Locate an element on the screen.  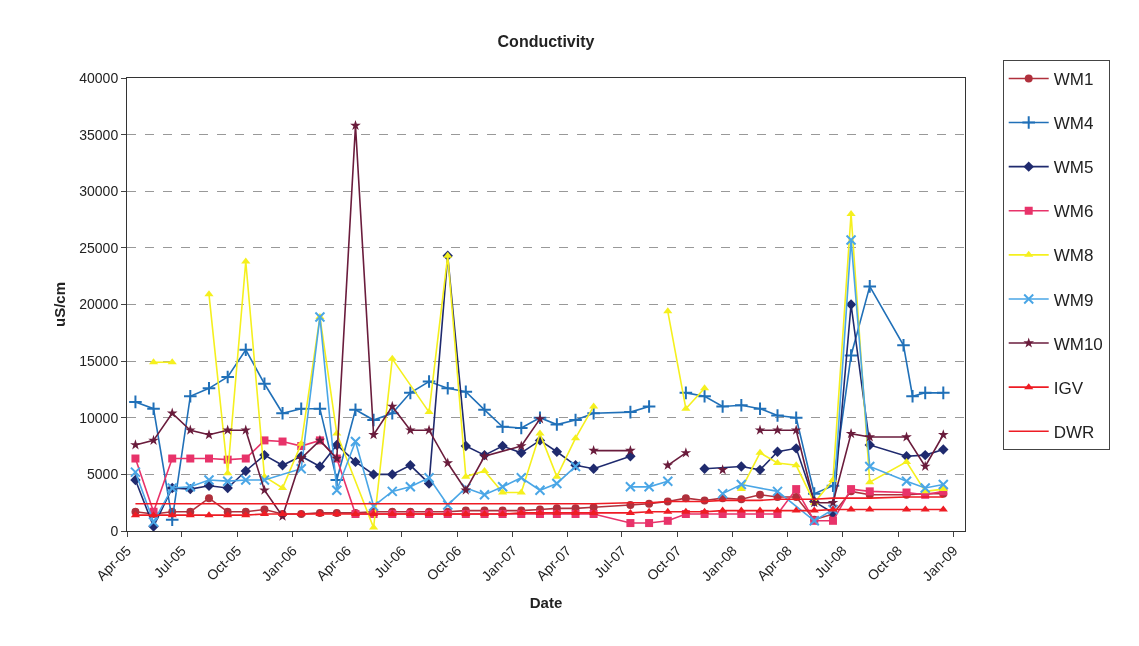
legend-label: WM1 is located at coordinates (1073, 80).